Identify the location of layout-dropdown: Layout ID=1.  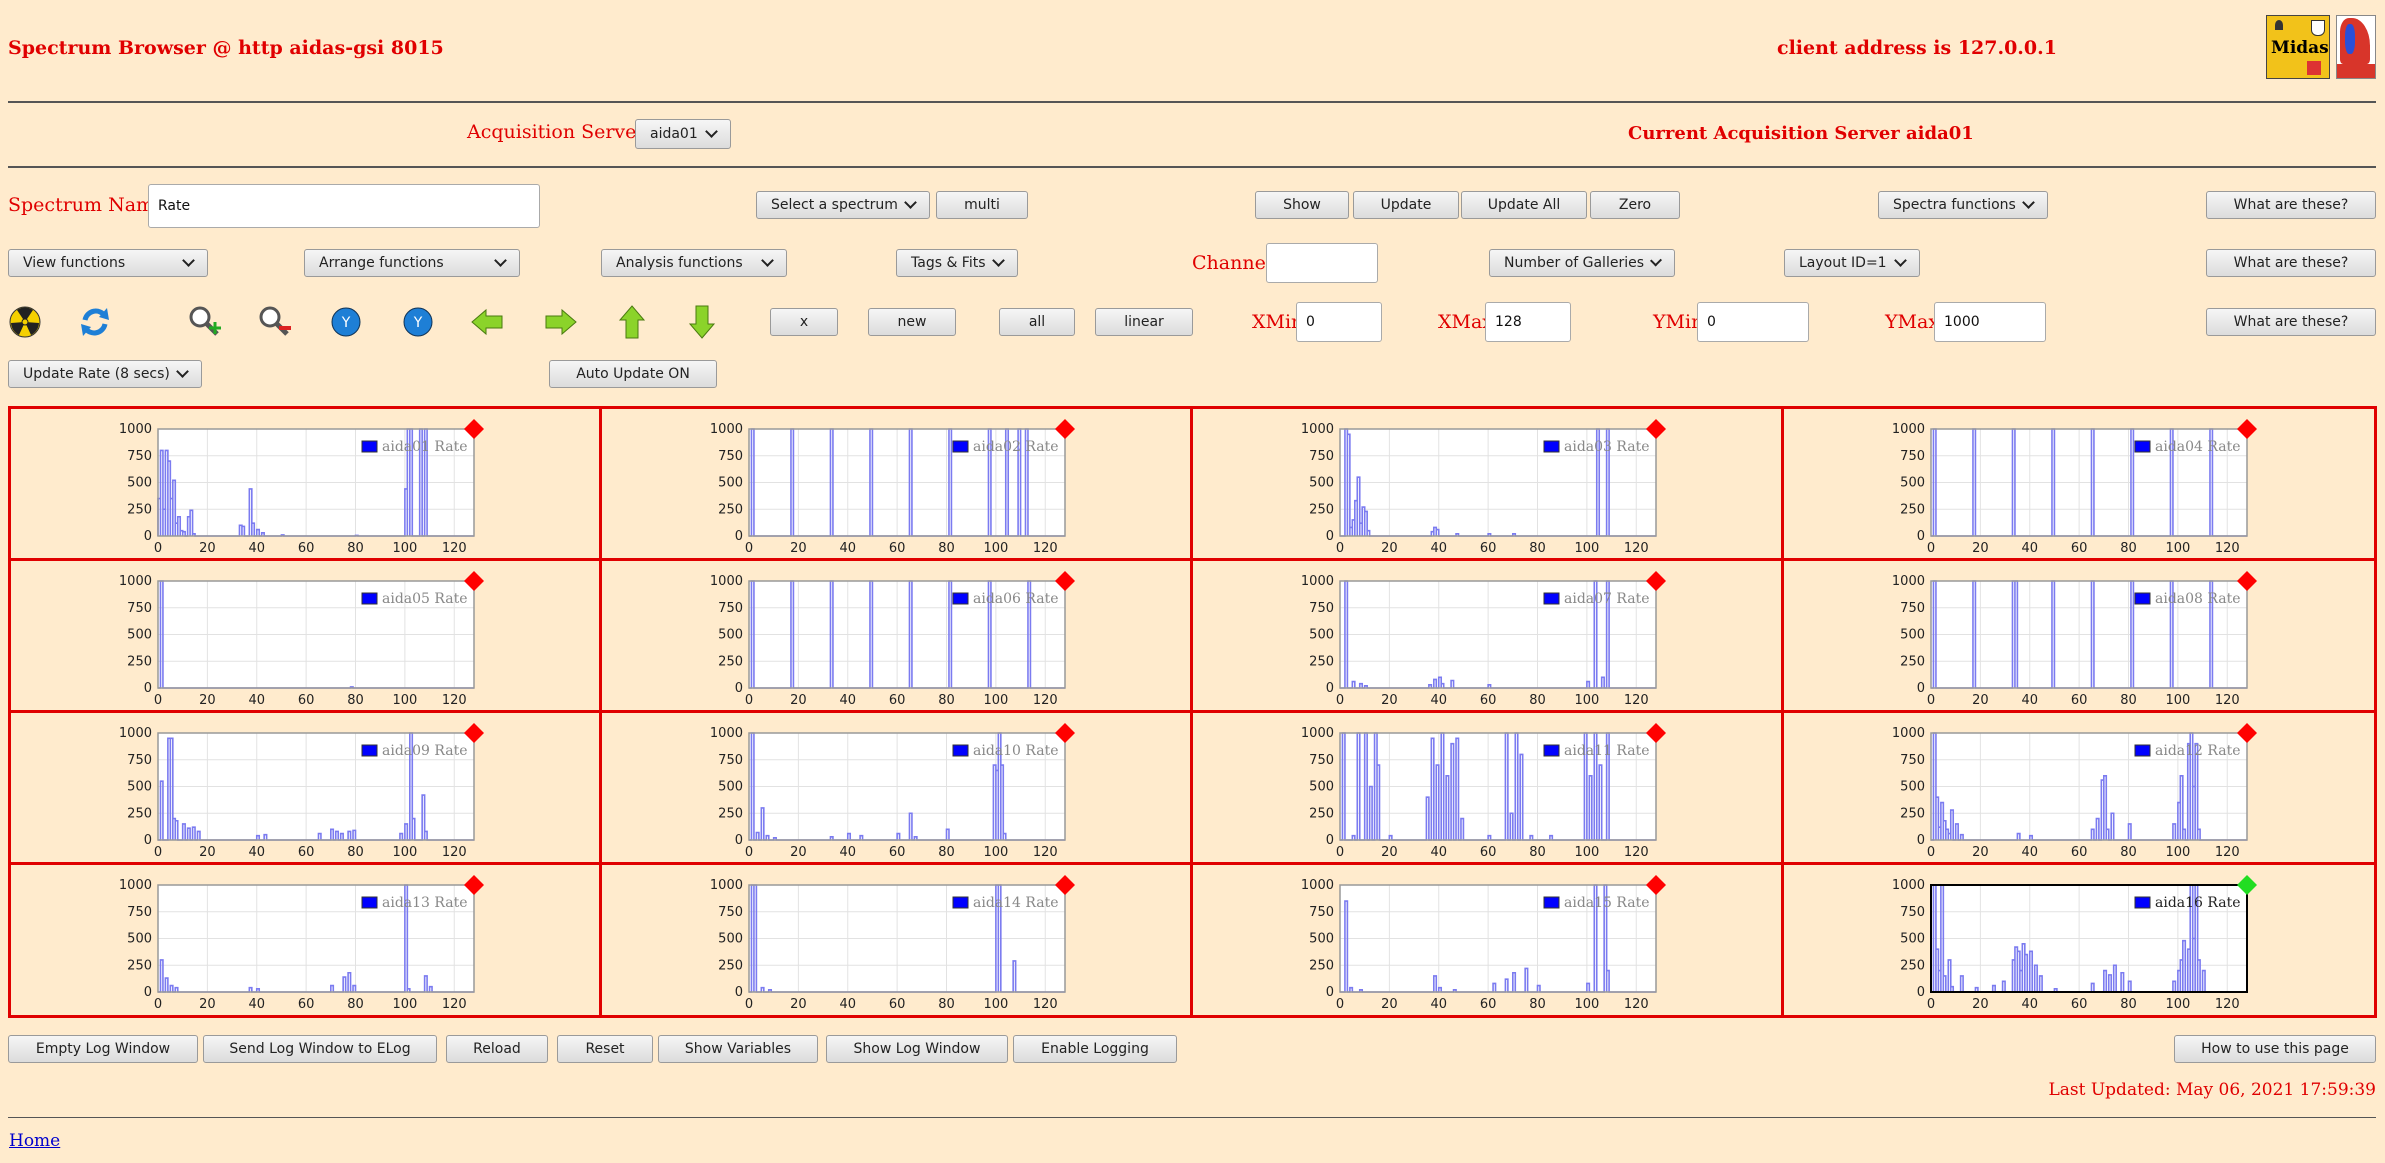
(1852, 263).